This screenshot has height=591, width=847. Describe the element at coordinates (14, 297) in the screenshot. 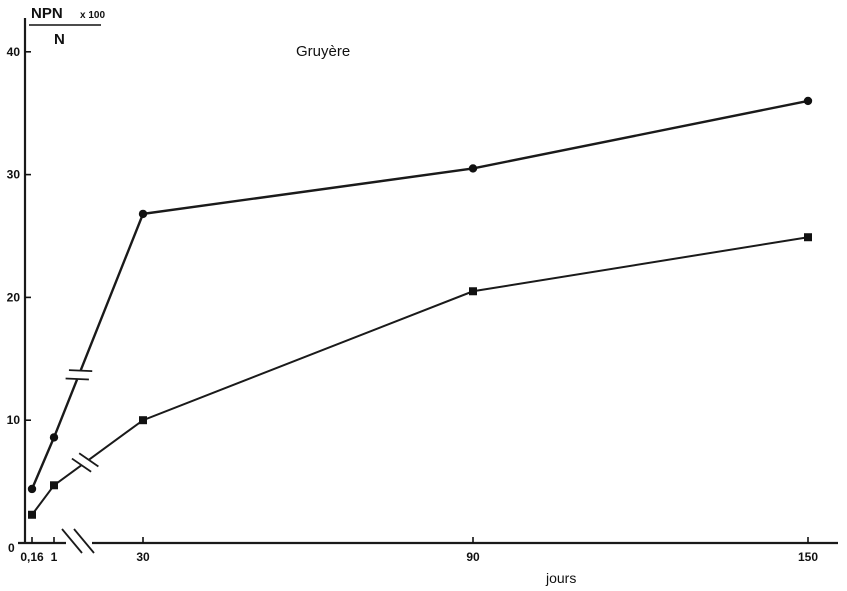

I see `y-tick-label-20: 20` at that location.